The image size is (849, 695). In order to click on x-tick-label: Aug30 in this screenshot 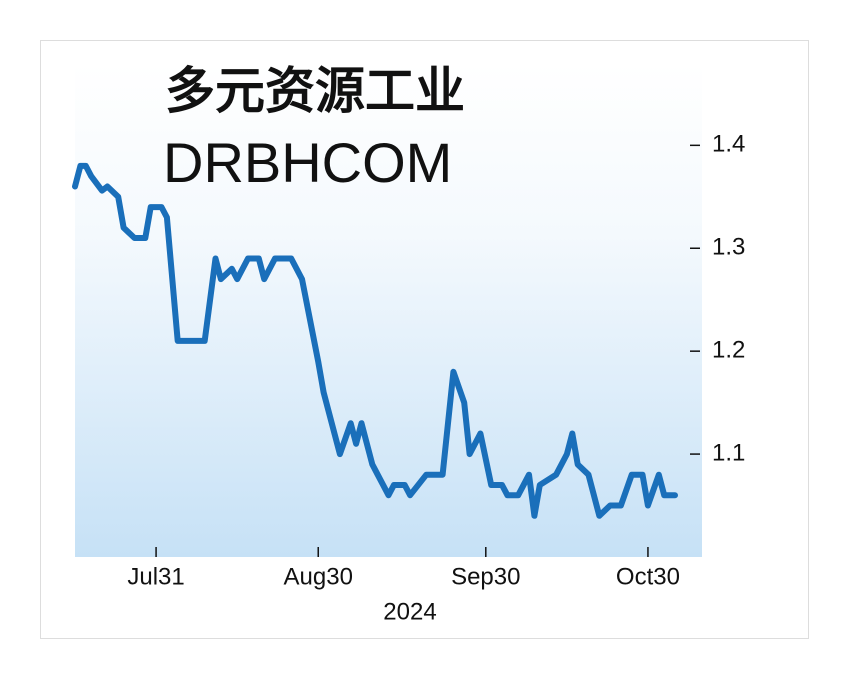, I will do `click(318, 576)`.